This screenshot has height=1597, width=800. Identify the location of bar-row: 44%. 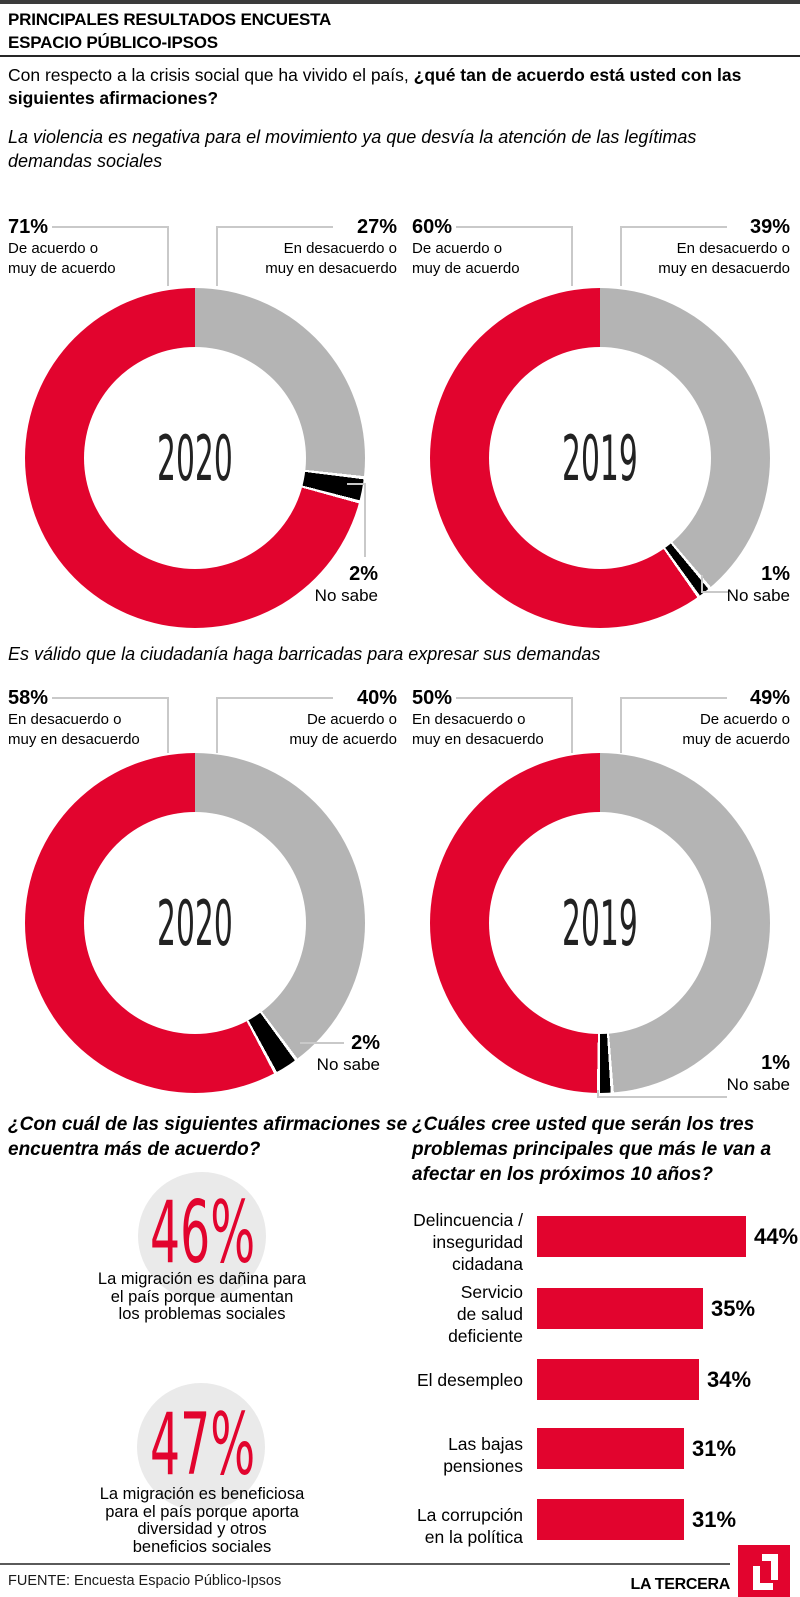
(667, 1236).